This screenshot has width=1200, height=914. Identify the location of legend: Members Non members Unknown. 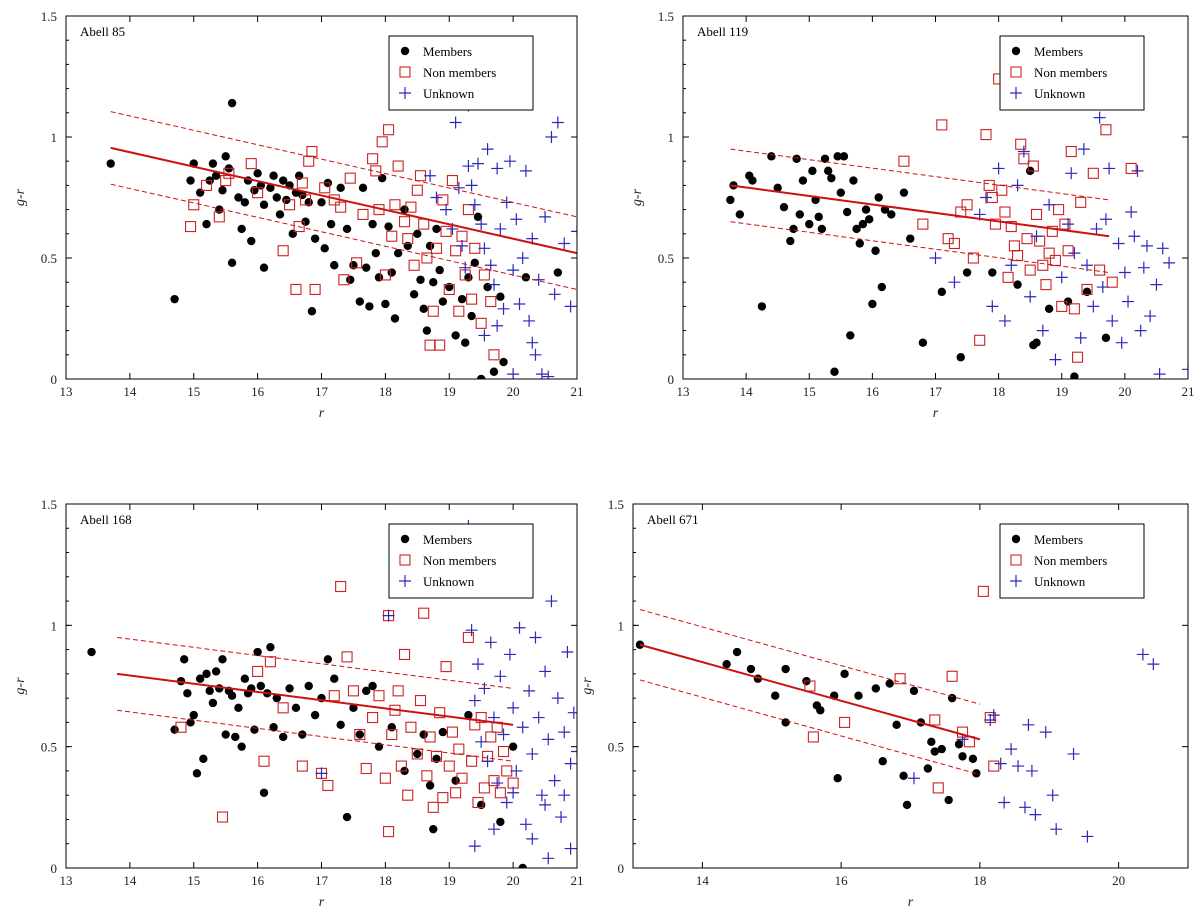
(461, 561).